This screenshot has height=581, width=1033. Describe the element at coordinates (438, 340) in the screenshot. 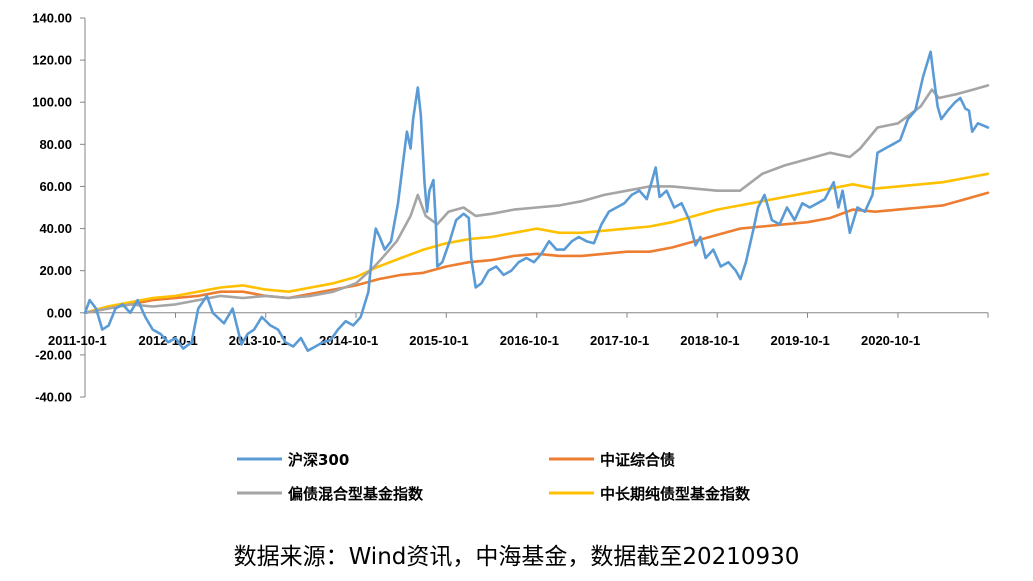

I see `x-tick-label: 2015-10-1` at that location.